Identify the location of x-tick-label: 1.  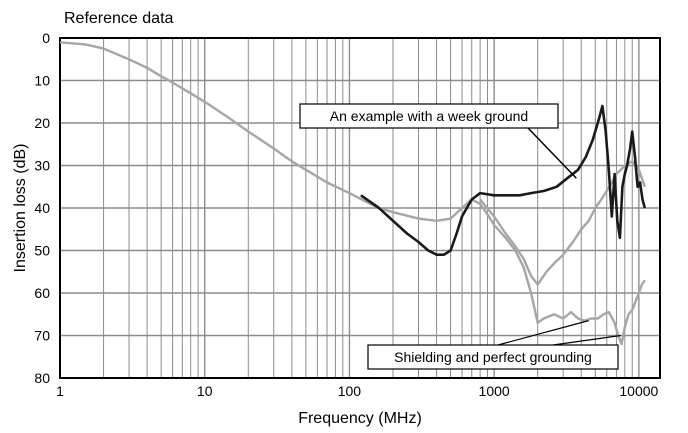
(60, 391).